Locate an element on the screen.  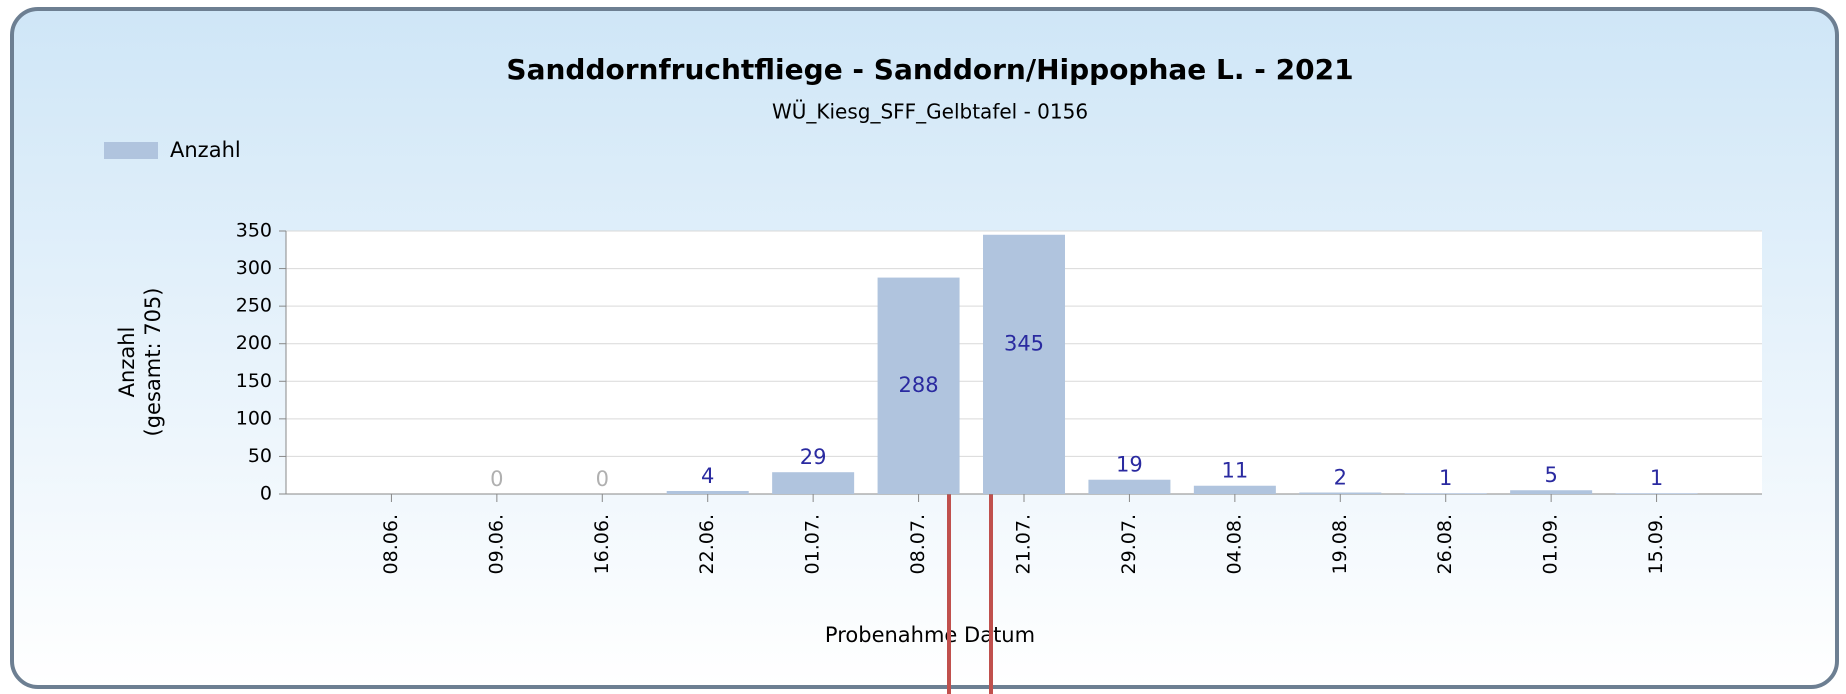
x-axis-title: Probenahme Datum is located at coordinates (930, 635).